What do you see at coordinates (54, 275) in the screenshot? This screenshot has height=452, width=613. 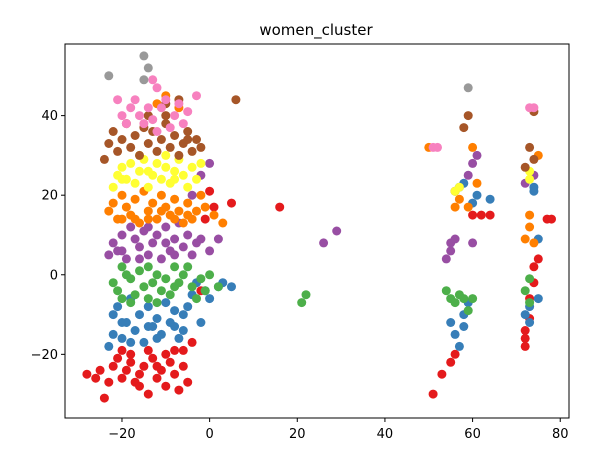 I see `y-tick-label: 0` at bounding box center [54, 275].